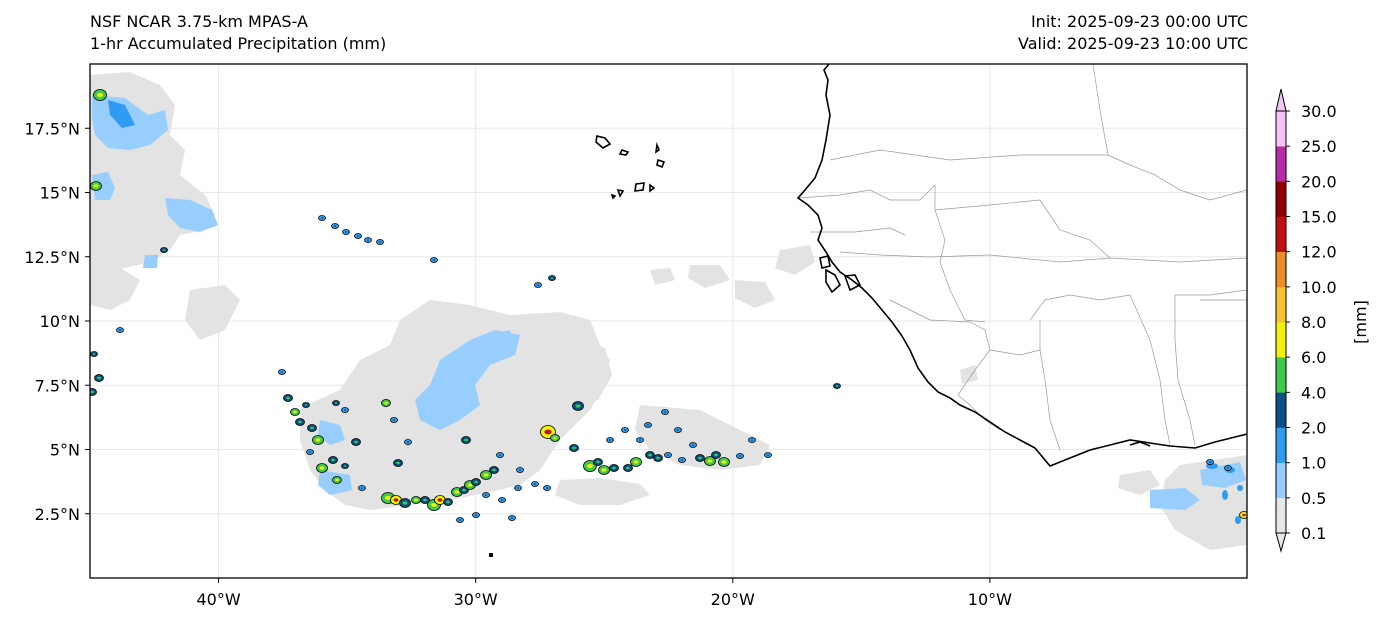  Describe the element at coordinates (238, 43) in the screenshot. I see `field-title: 1-hr Accumulated Precipitation (mm)` at that location.